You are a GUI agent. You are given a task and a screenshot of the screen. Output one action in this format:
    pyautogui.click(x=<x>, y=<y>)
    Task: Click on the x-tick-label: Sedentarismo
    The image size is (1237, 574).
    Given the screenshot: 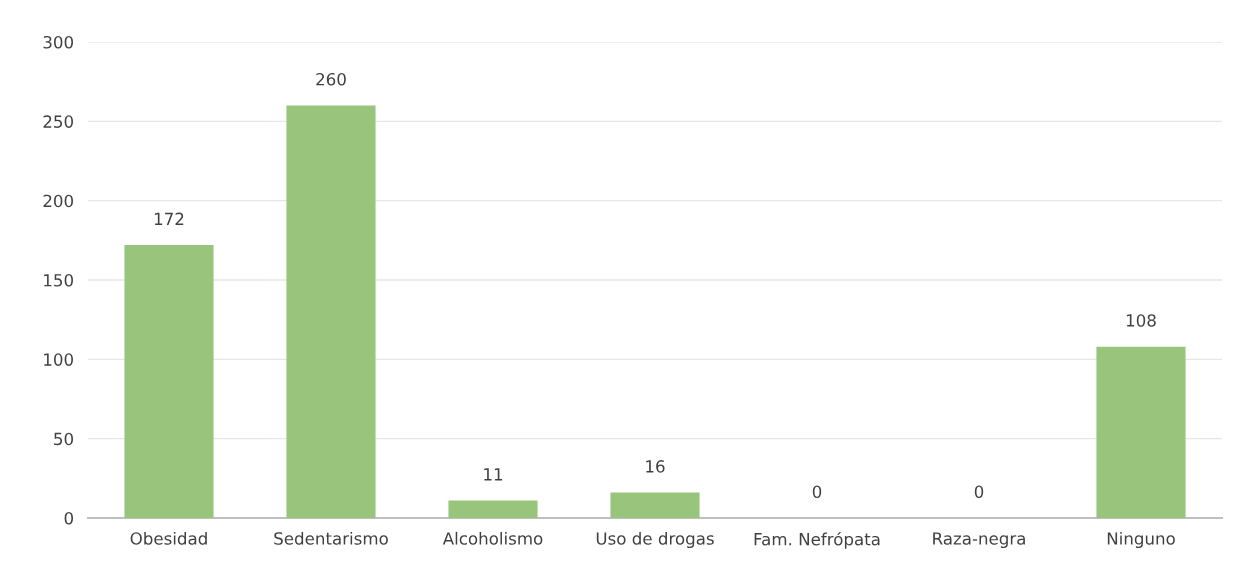 What is the action you would take?
    pyautogui.click(x=331, y=538)
    